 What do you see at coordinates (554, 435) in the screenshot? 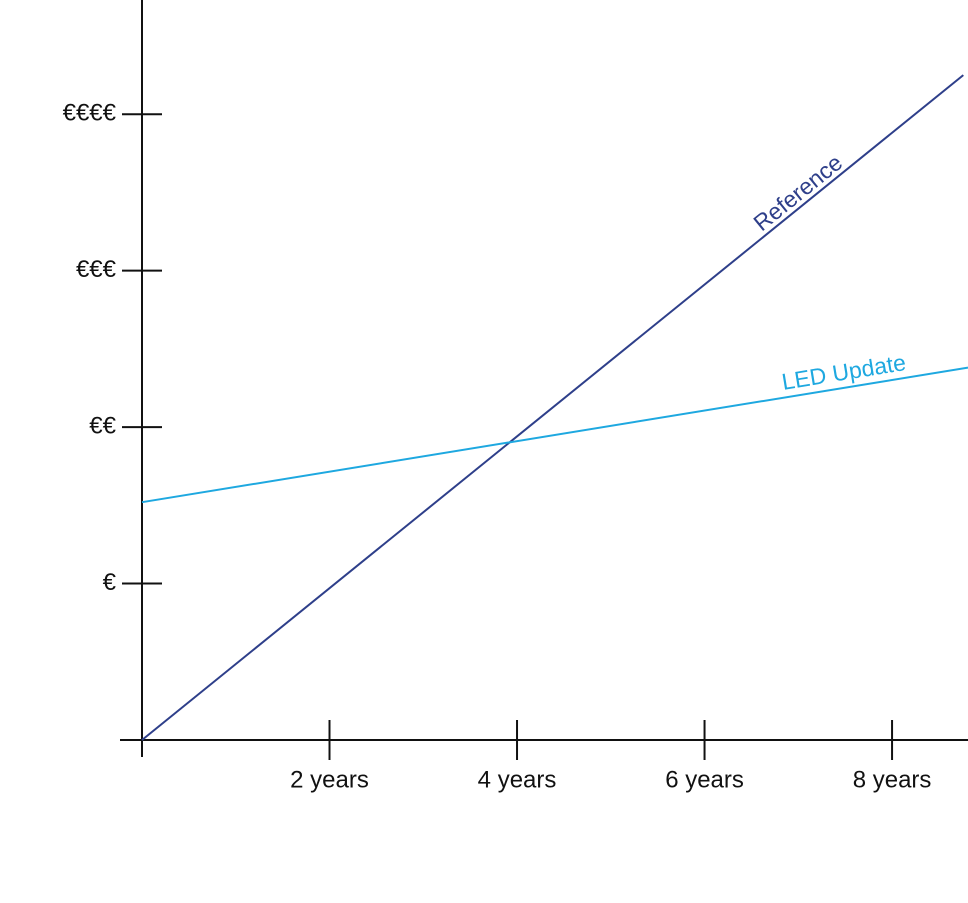
I see `line` at bounding box center [554, 435].